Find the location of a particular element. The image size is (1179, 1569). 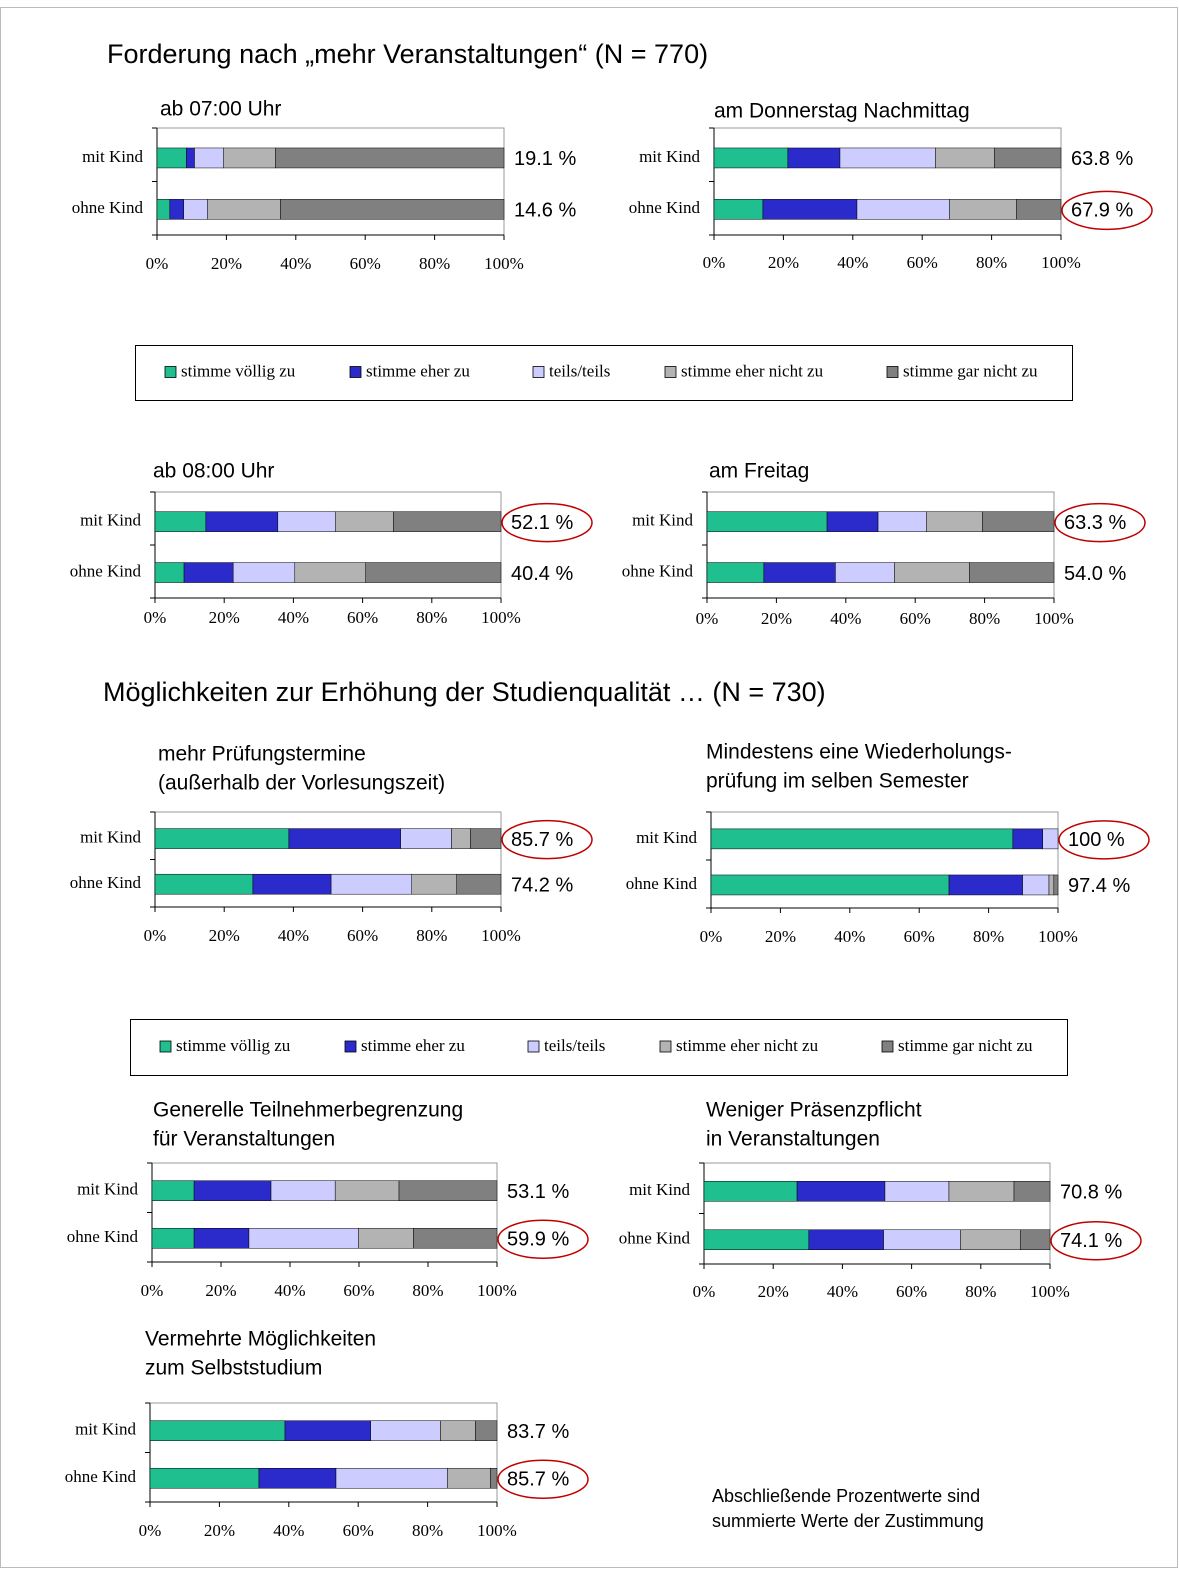

total-label: 85.7 % is located at coordinates (542, 840).